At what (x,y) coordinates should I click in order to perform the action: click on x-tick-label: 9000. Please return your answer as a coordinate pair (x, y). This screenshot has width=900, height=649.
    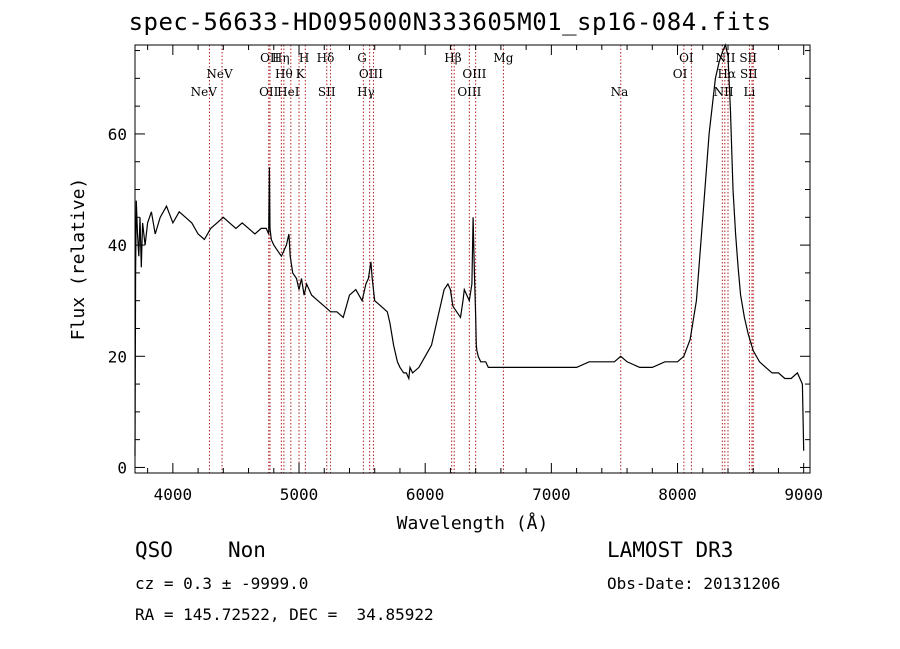
    Looking at the image, I should click on (803, 494).